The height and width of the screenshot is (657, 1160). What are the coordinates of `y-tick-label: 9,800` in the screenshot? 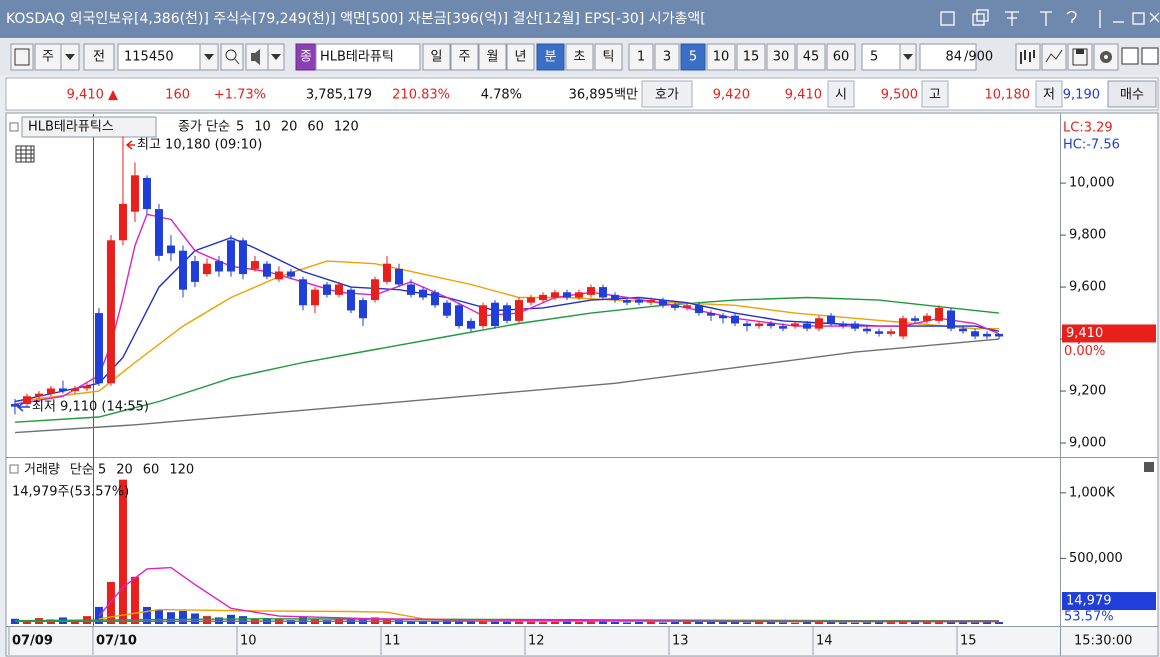 It's located at (1087, 235).